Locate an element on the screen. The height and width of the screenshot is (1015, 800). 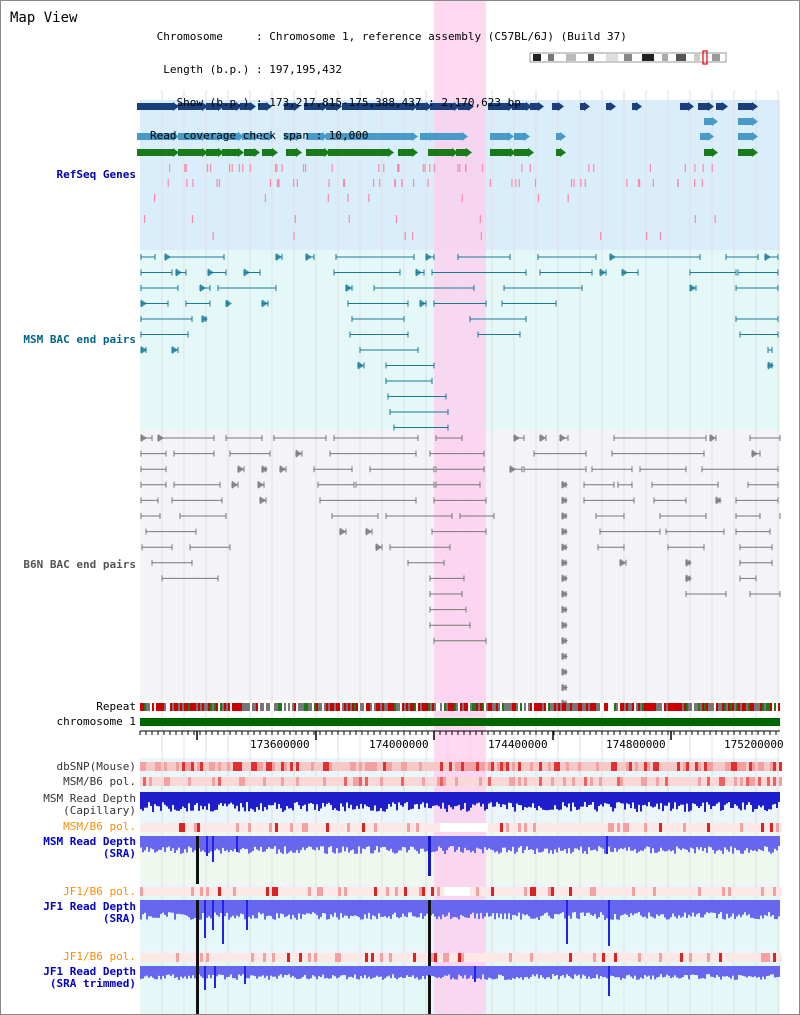
msm-bac-pair-arrow is located at coordinates (693, 288).